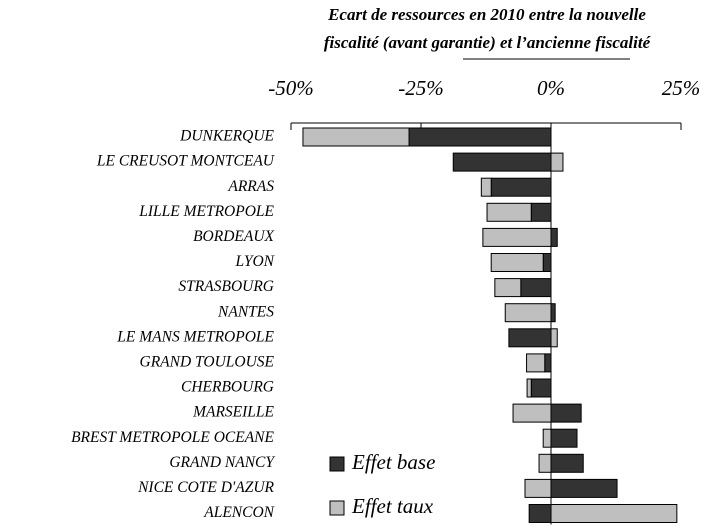 This screenshot has height=531, width=715. What do you see at coordinates (207, 361) in the screenshot?
I see `y-tick-label: GRAND TOULOUSE` at bounding box center [207, 361].